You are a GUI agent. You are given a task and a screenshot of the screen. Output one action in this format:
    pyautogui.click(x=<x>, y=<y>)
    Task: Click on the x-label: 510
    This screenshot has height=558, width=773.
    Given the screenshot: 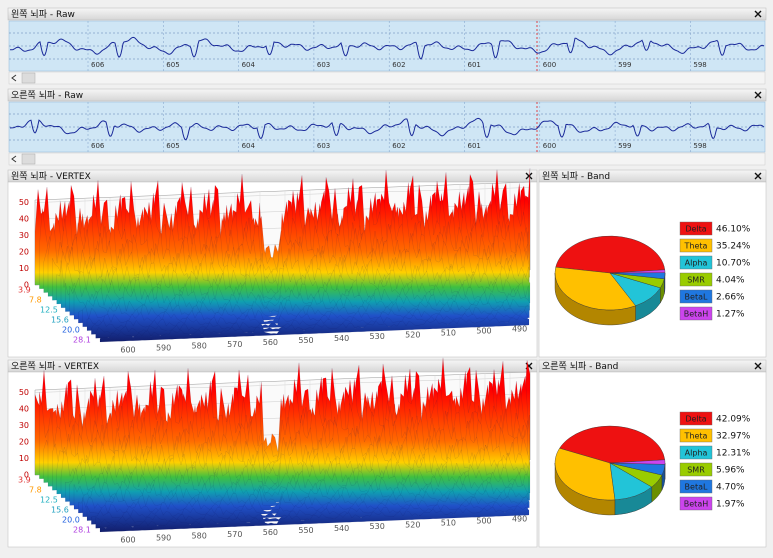 What is the action you would take?
    pyautogui.click(x=448, y=522)
    